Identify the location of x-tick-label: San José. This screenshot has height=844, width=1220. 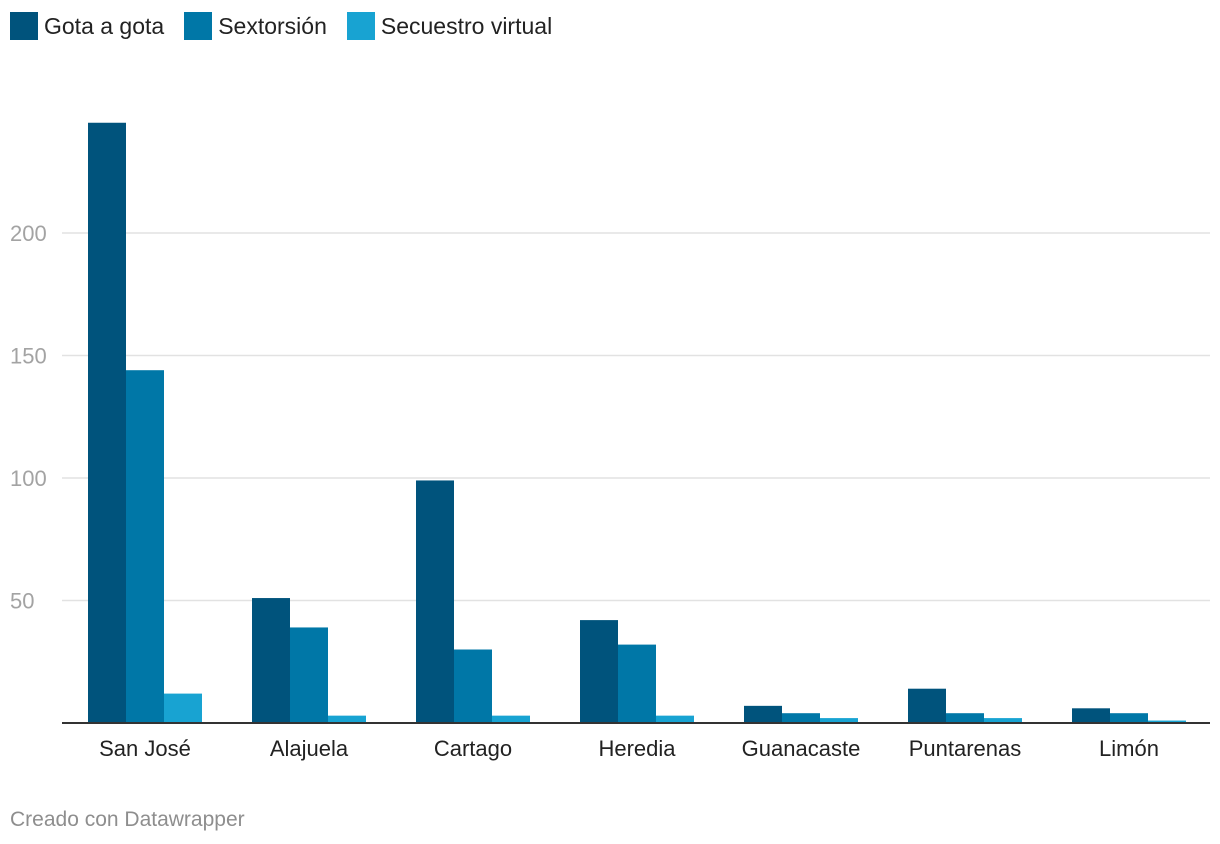
(145, 748).